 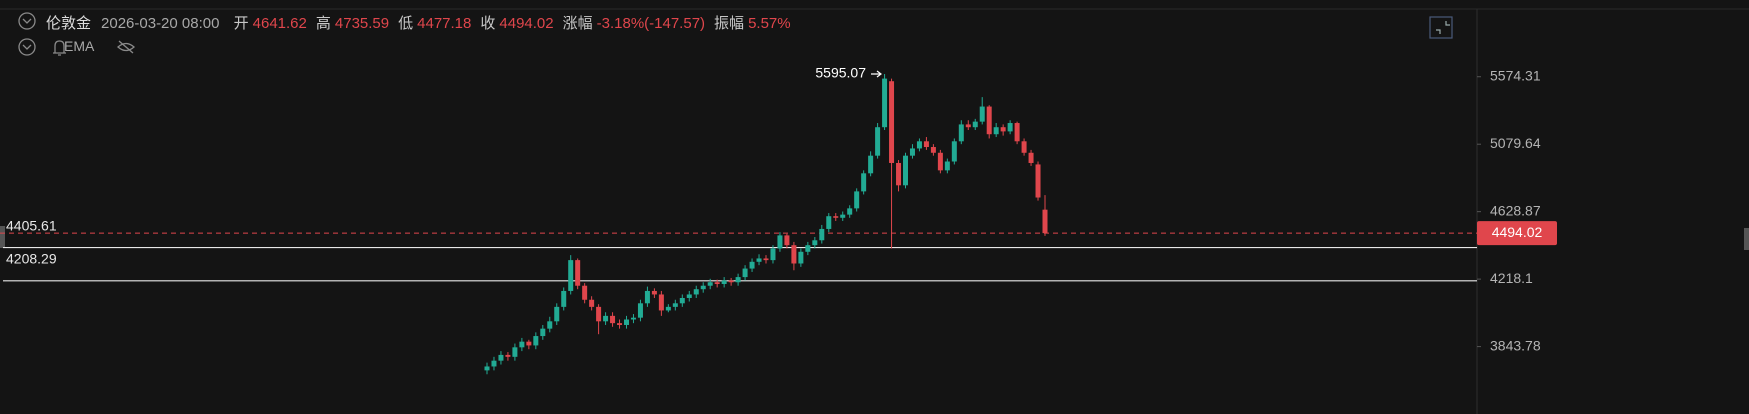 What do you see at coordinates (126, 47) in the screenshot?
I see `hide-icon` at bounding box center [126, 47].